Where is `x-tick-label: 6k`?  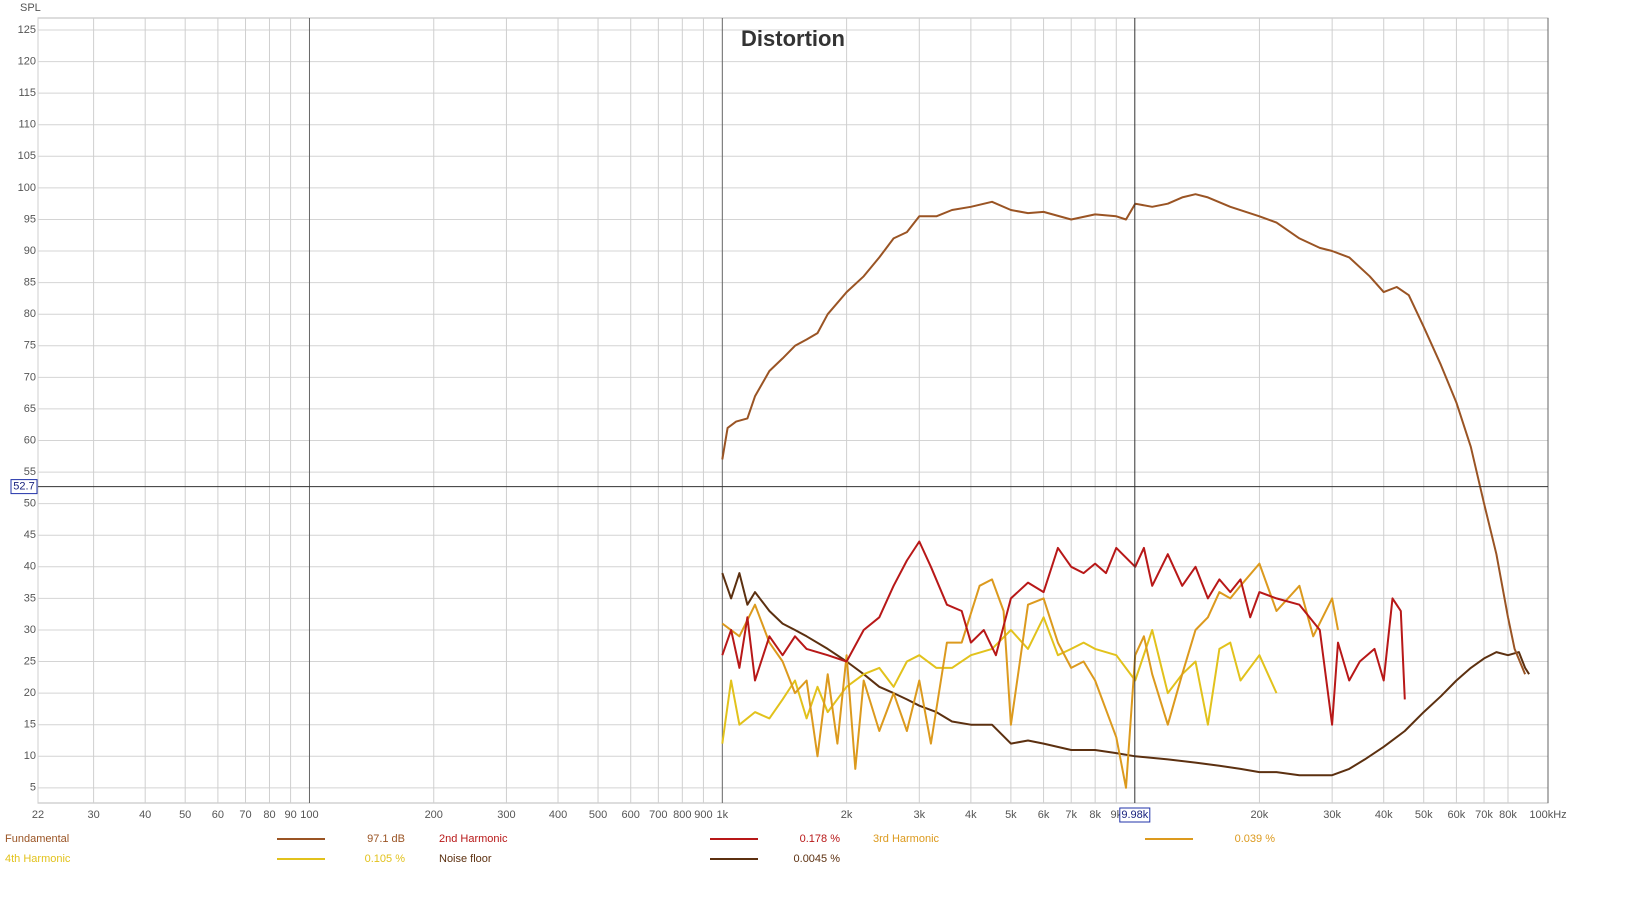 x-tick-label: 6k is located at coordinates (1044, 815).